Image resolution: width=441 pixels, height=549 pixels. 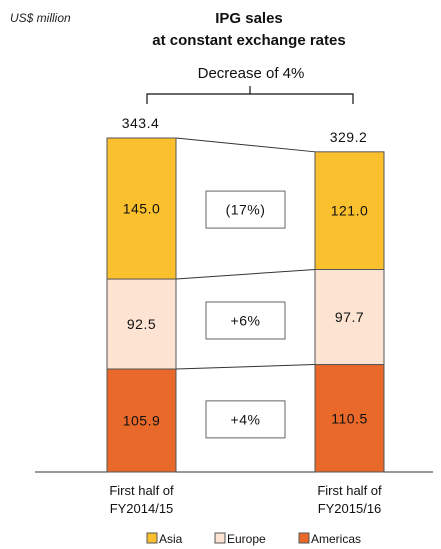 What do you see at coordinates (349, 490) in the screenshot?
I see `category-label-2-line-1: First half of` at bounding box center [349, 490].